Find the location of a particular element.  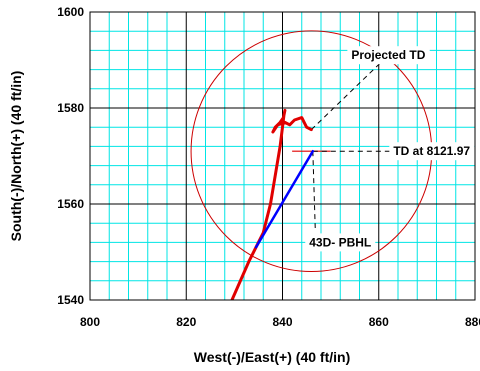

plan-series-line is located at coordinates (284, 199).